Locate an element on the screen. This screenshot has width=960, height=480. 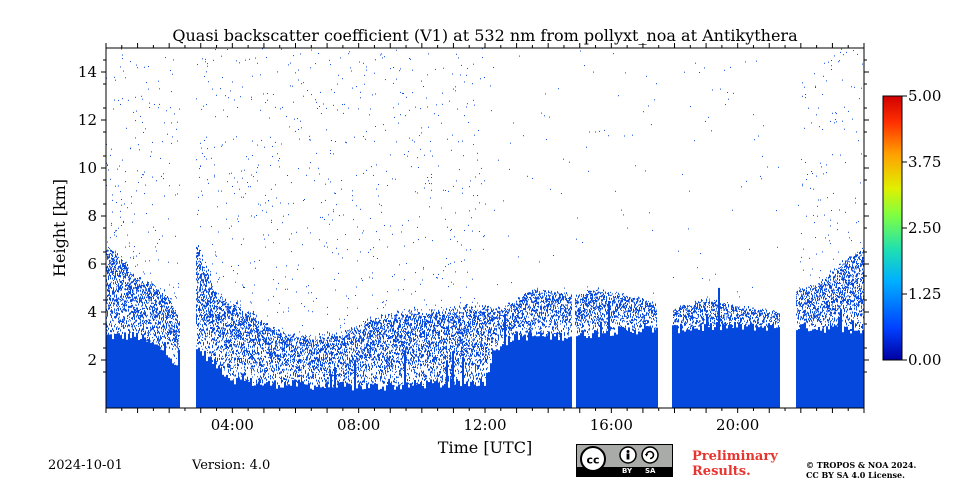
y-tick-label: 2 is located at coordinates (92, 360).